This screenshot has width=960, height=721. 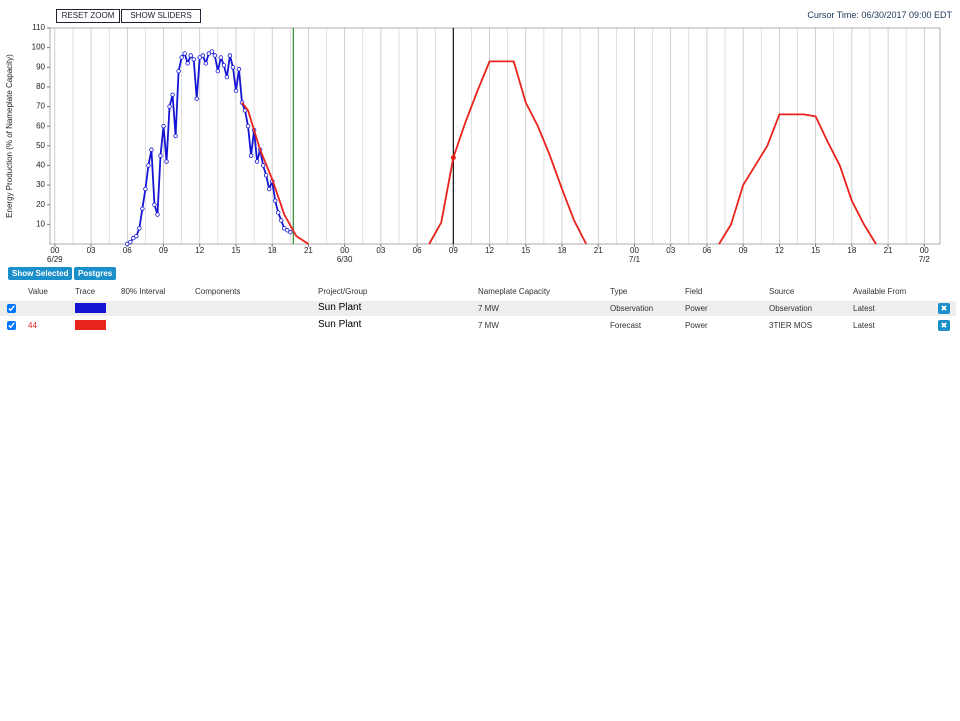 What do you see at coordinates (32, 325) in the screenshot?
I see `row-value: 44` at bounding box center [32, 325].